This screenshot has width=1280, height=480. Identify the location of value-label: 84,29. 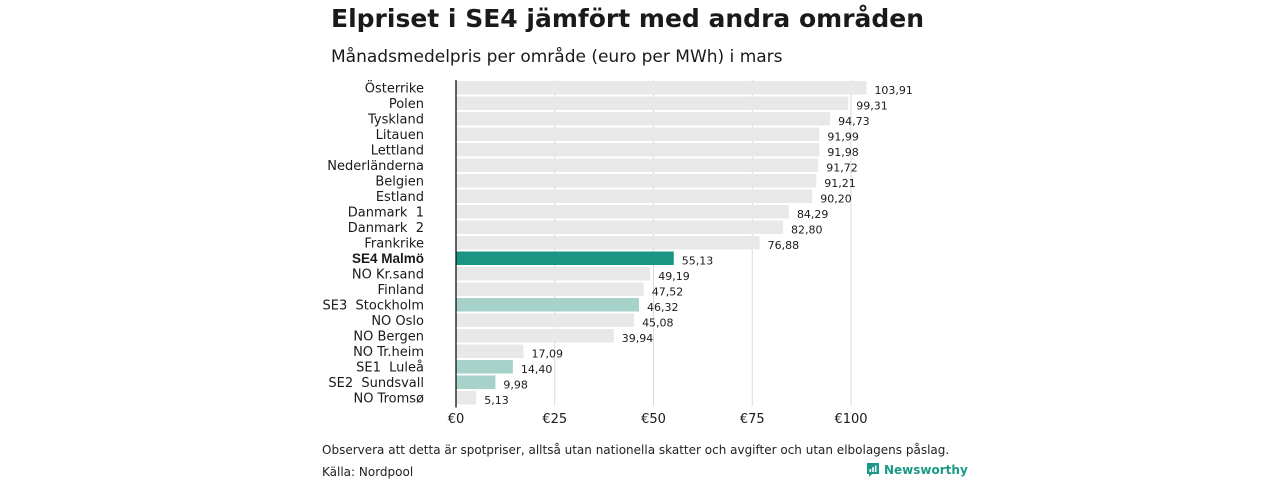
(813, 214).